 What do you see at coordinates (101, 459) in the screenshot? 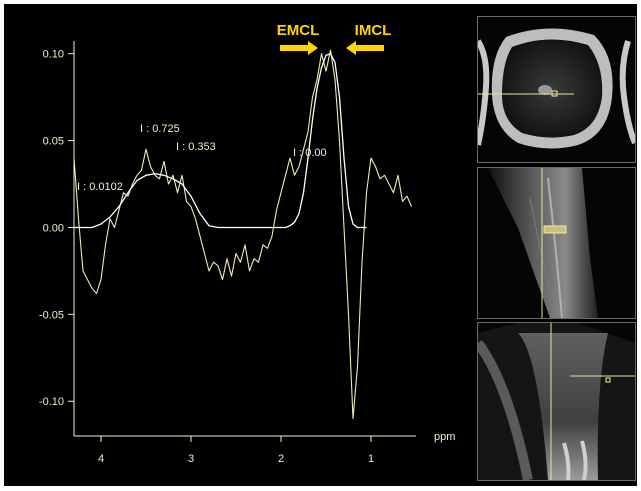
I see `x-tick-label: 4` at bounding box center [101, 459].